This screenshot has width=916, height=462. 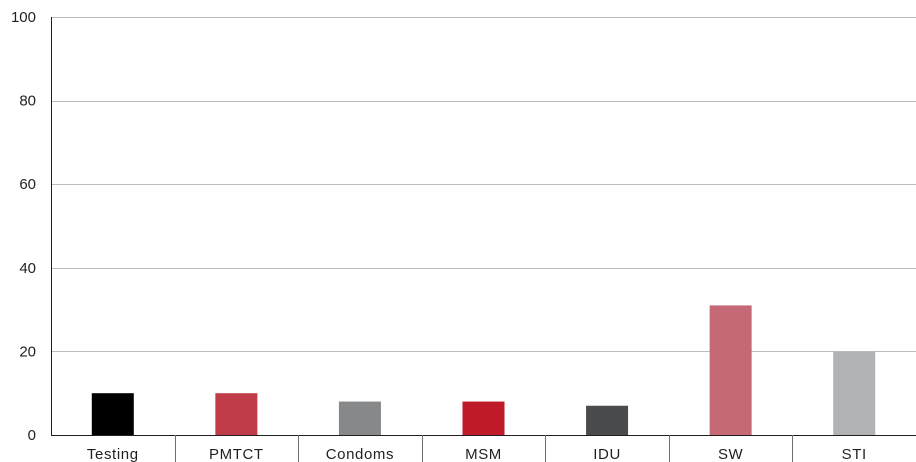 What do you see at coordinates (483, 454) in the screenshot?
I see `x-category-label: MSM` at bounding box center [483, 454].